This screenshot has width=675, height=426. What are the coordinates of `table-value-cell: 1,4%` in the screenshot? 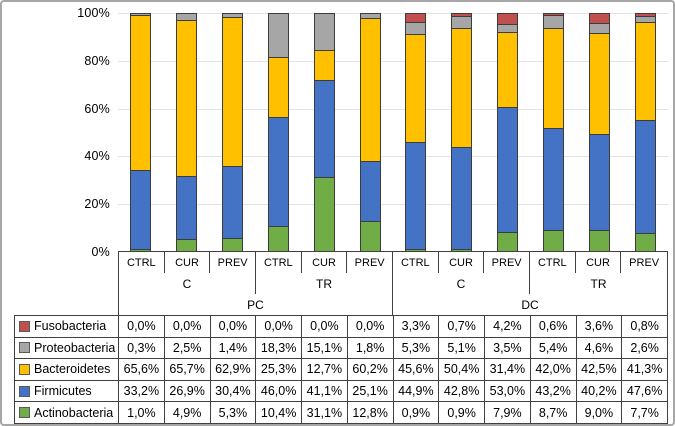 It's located at (233, 348).